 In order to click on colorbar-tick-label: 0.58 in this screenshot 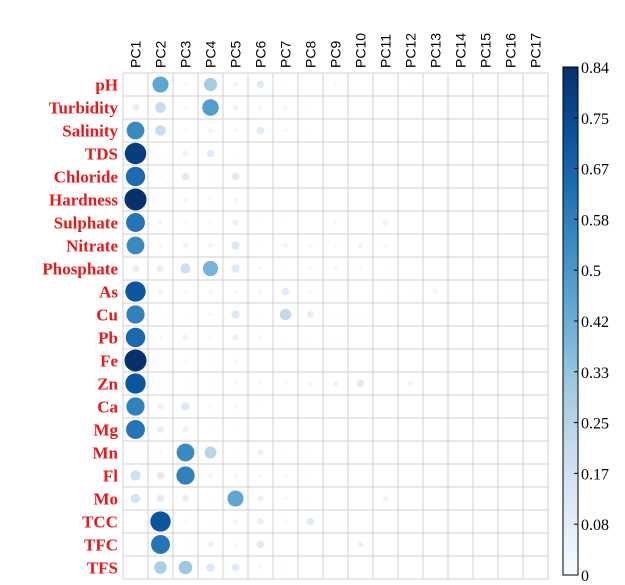, I will do `click(595, 220)`.